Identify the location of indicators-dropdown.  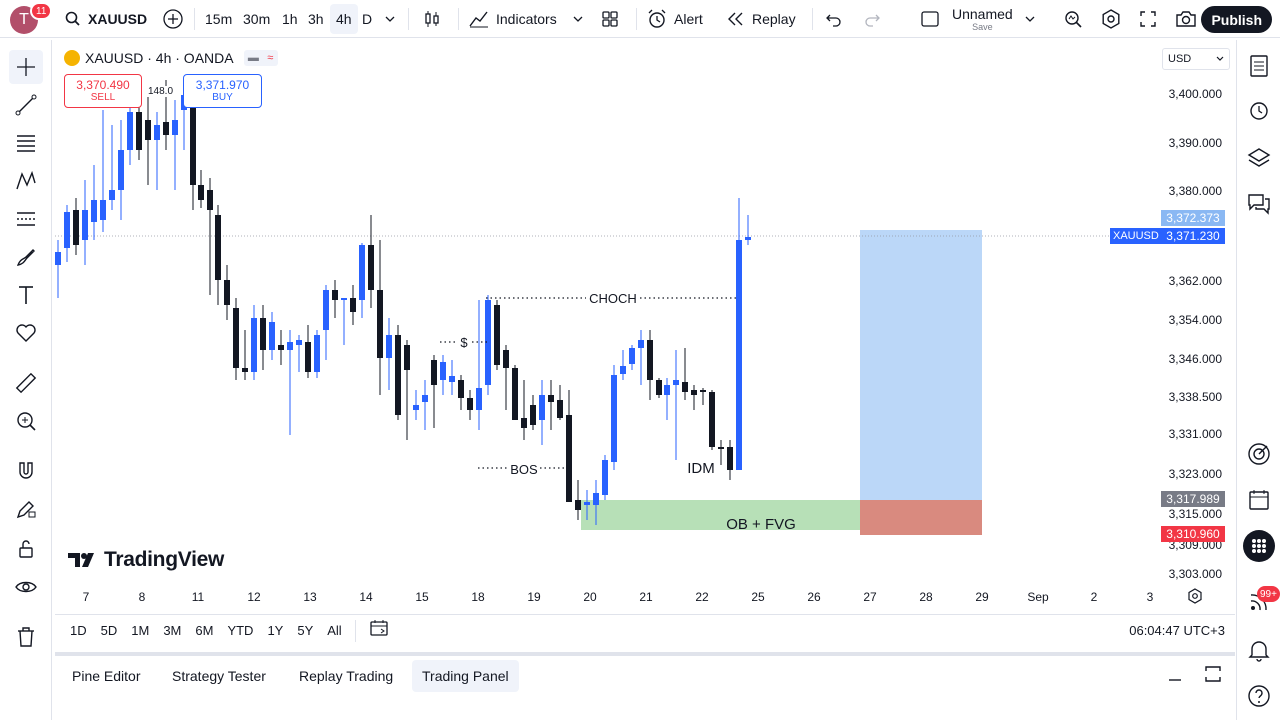
(578, 19).